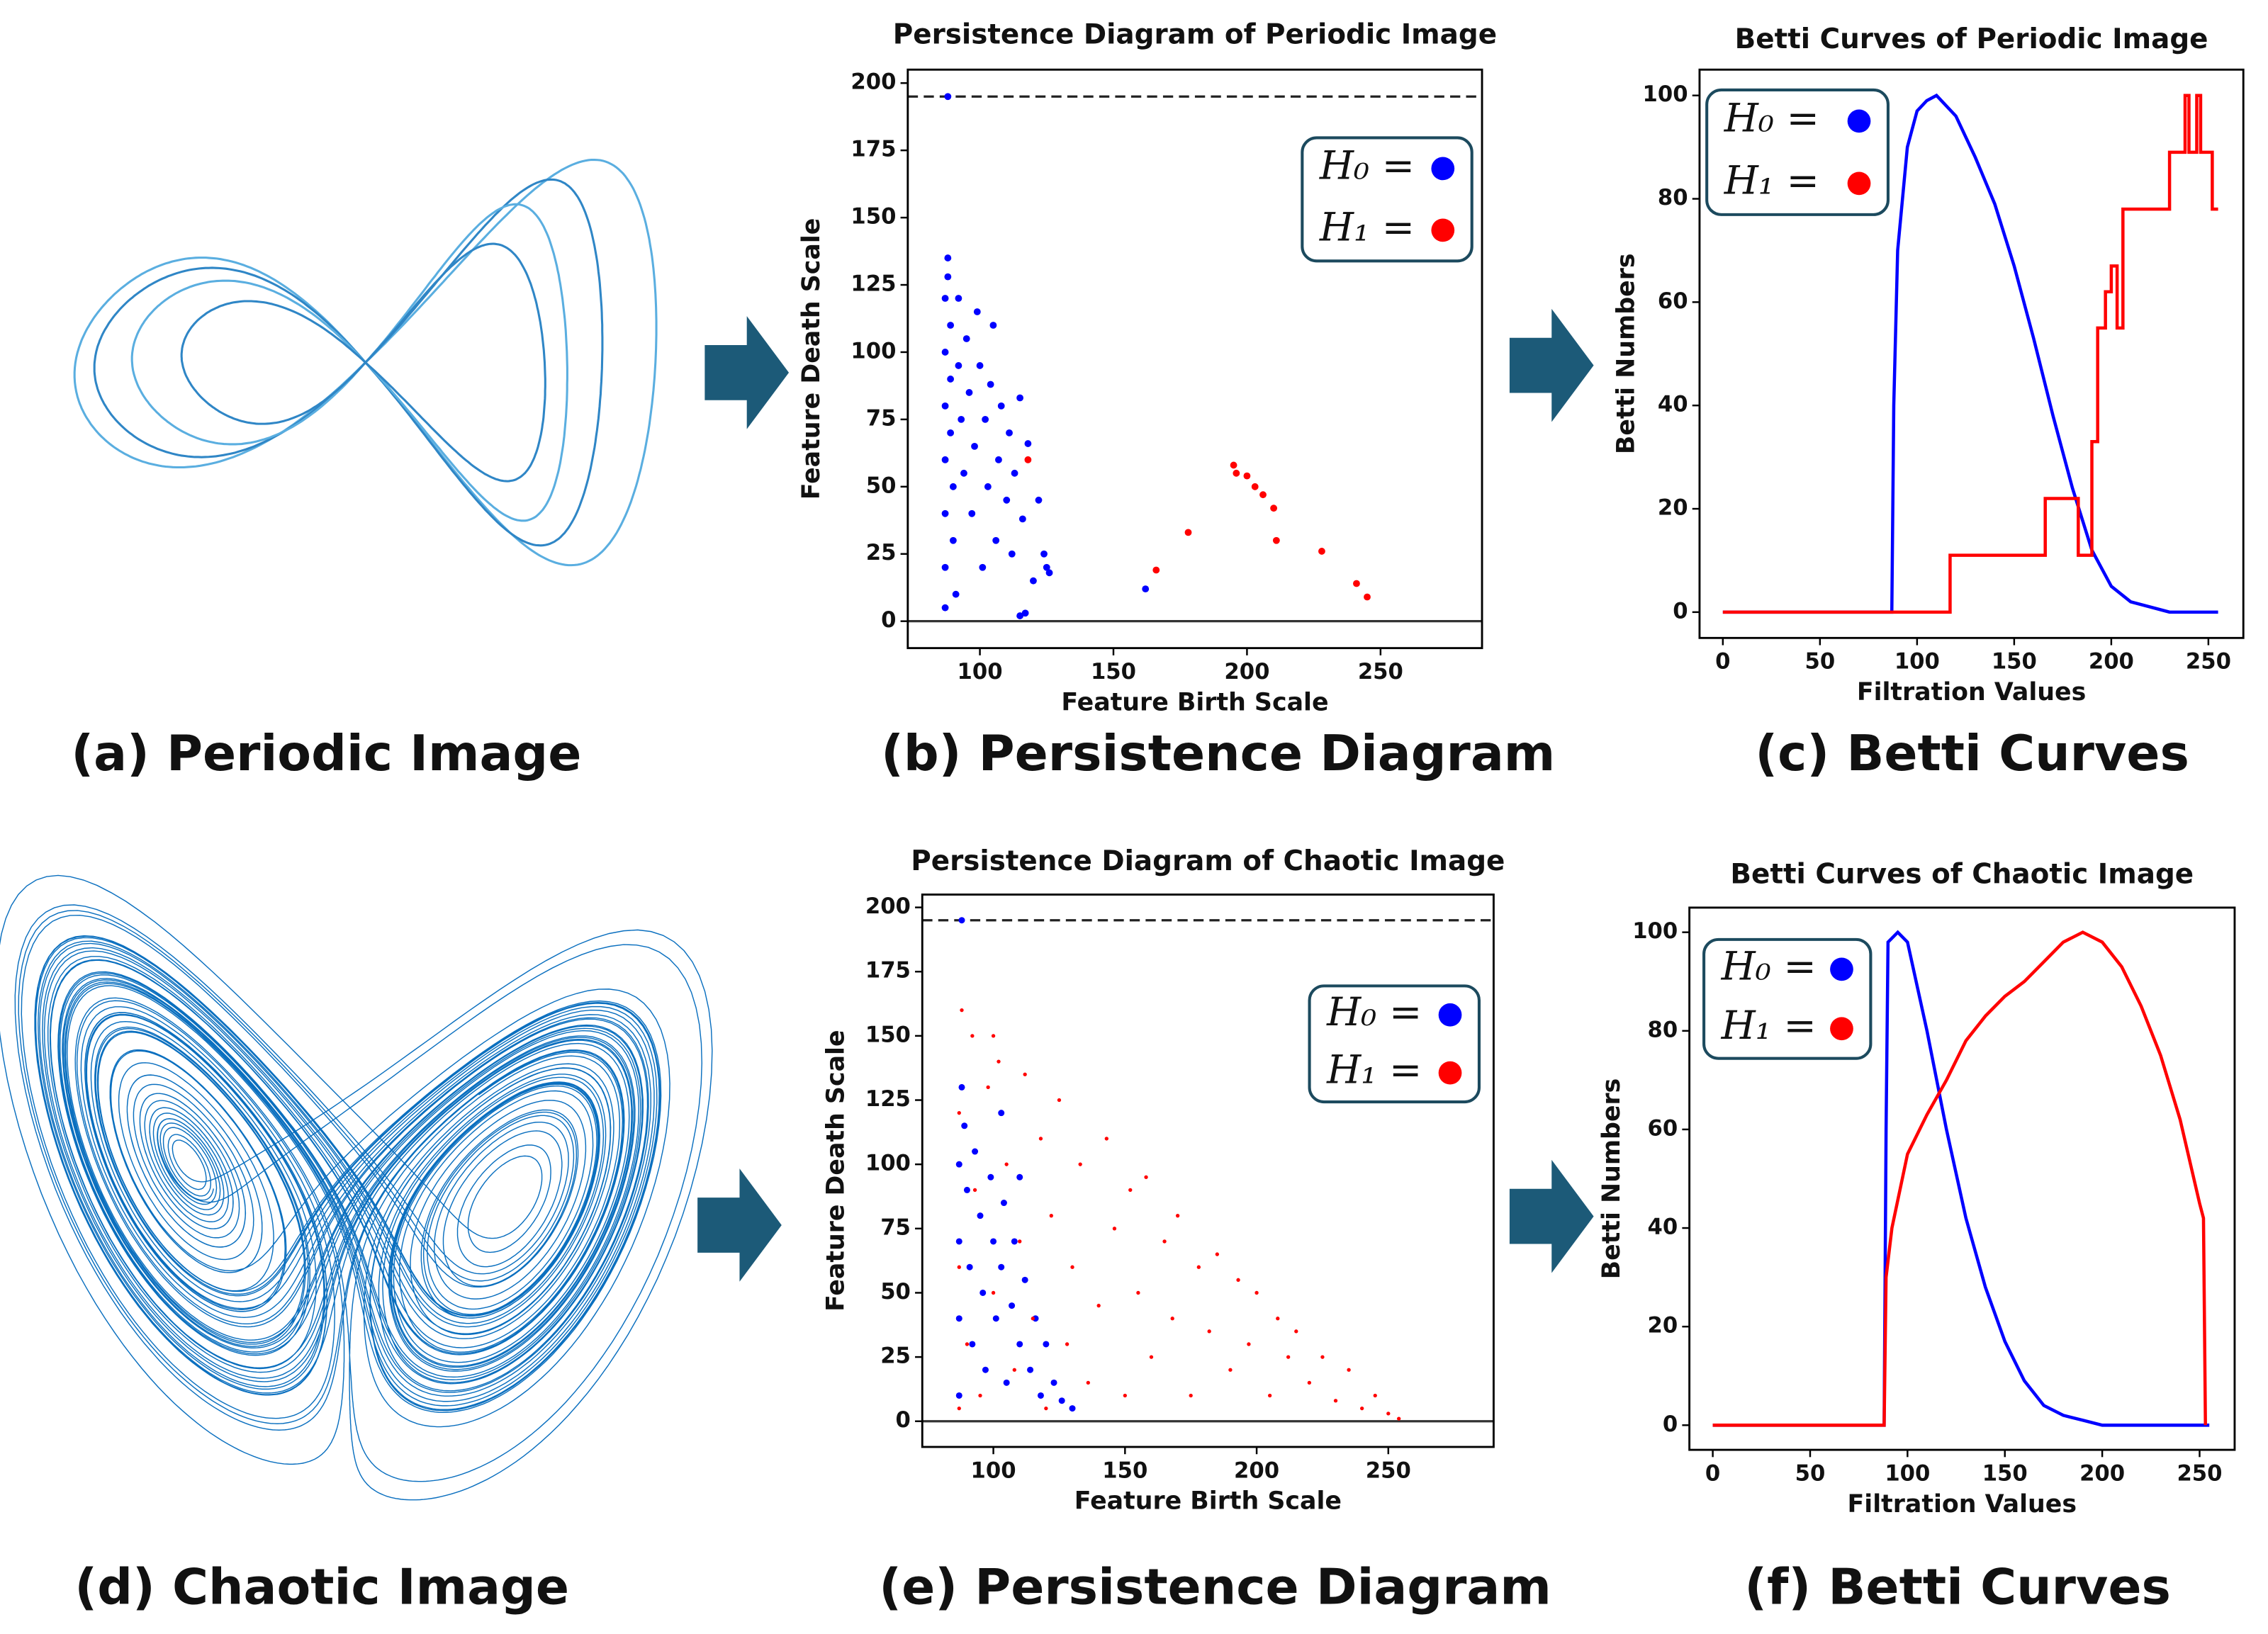 This screenshot has height=1634, width=2268. Describe the element at coordinates (888, 906) in the screenshot. I see `y-tick-label: 200` at that location.